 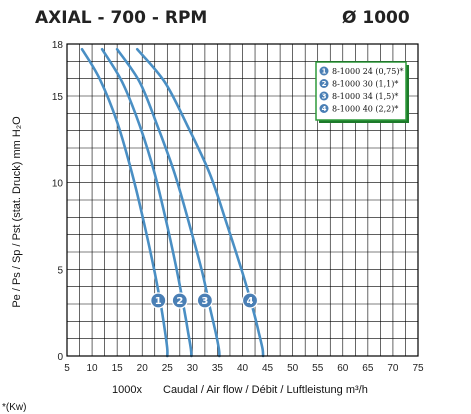 What do you see at coordinates (67, 368) in the screenshot?
I see `x-tick-label: 5` at bounding box center [67, 368].